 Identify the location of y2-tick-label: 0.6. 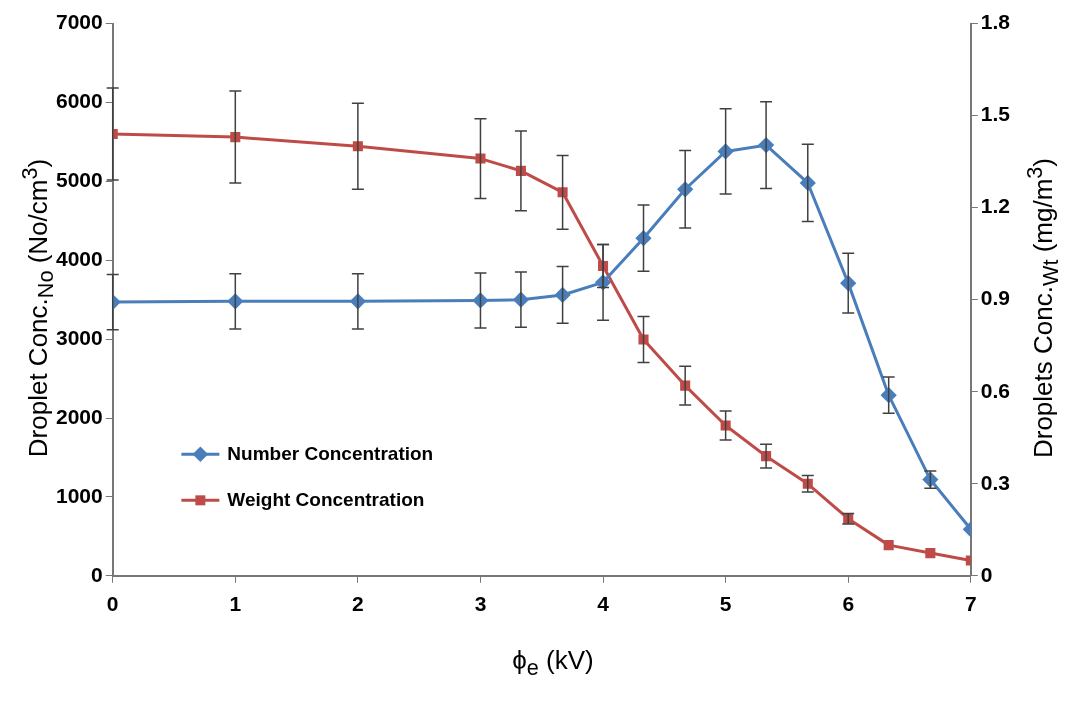
(995, 390).